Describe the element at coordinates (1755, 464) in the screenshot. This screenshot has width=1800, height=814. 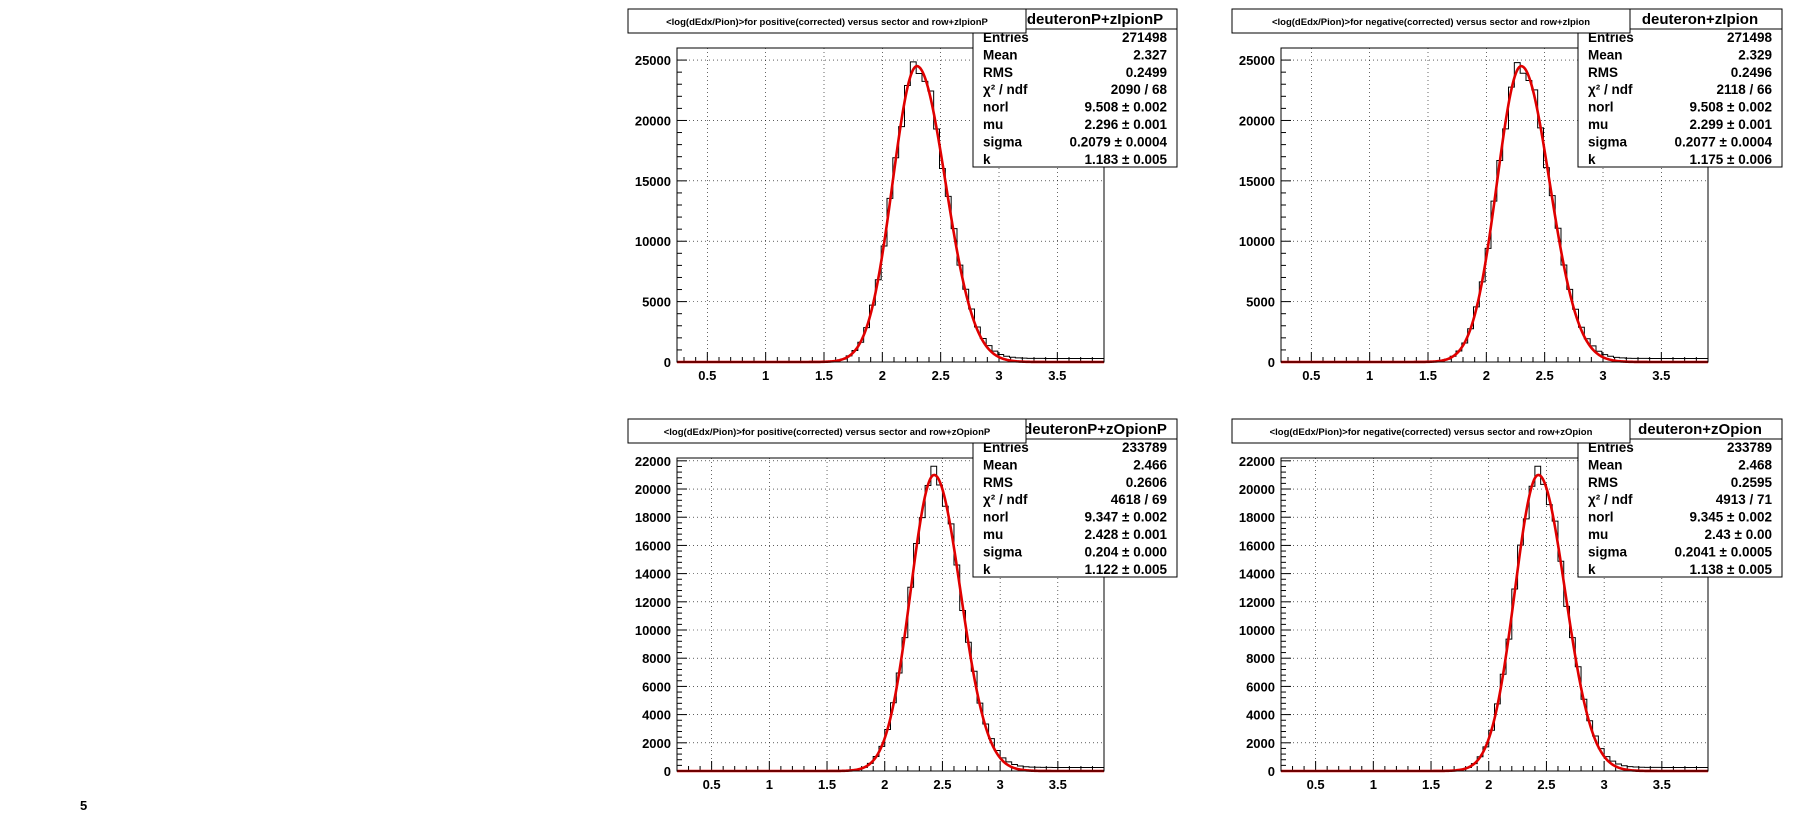
I see `stats-value: 2.468` at that location.